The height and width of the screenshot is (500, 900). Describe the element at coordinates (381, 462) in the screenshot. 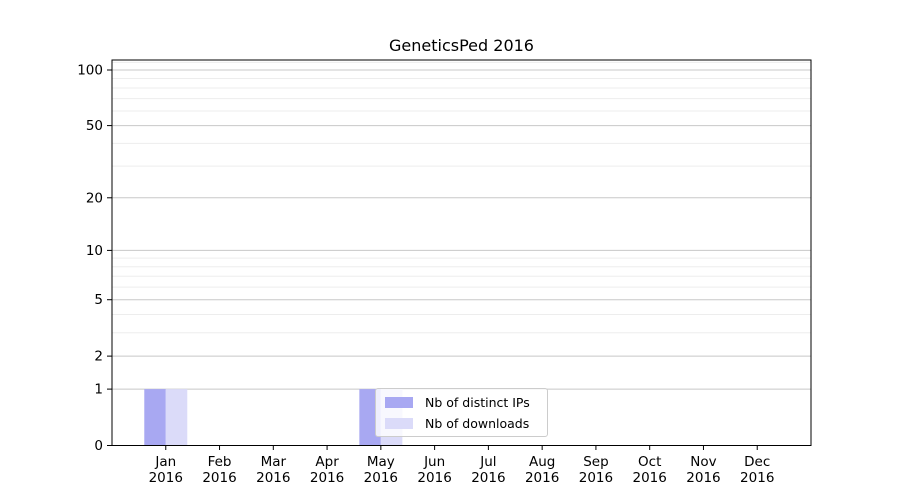

I see `x-tick-label-month: May` at that location.